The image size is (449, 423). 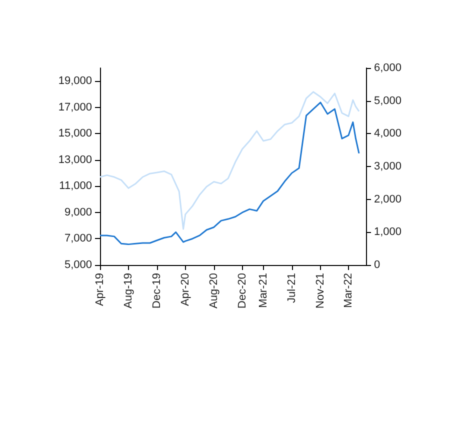 What do you see at coordinates (78, 238) in the screenshot?
I see `y-tick-label: 7,000` at bounding box center [78, 238].